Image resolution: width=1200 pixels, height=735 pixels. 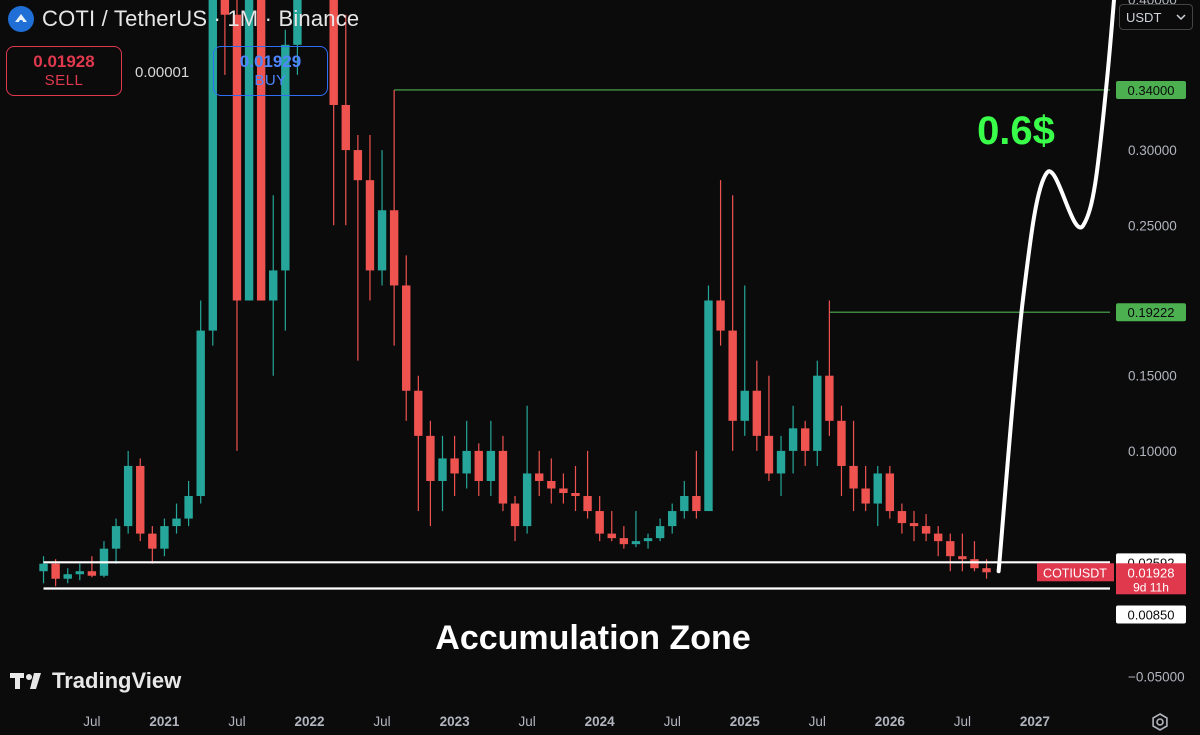 I want to click on last-price-tag-bg, so click(x=1151, y=579).